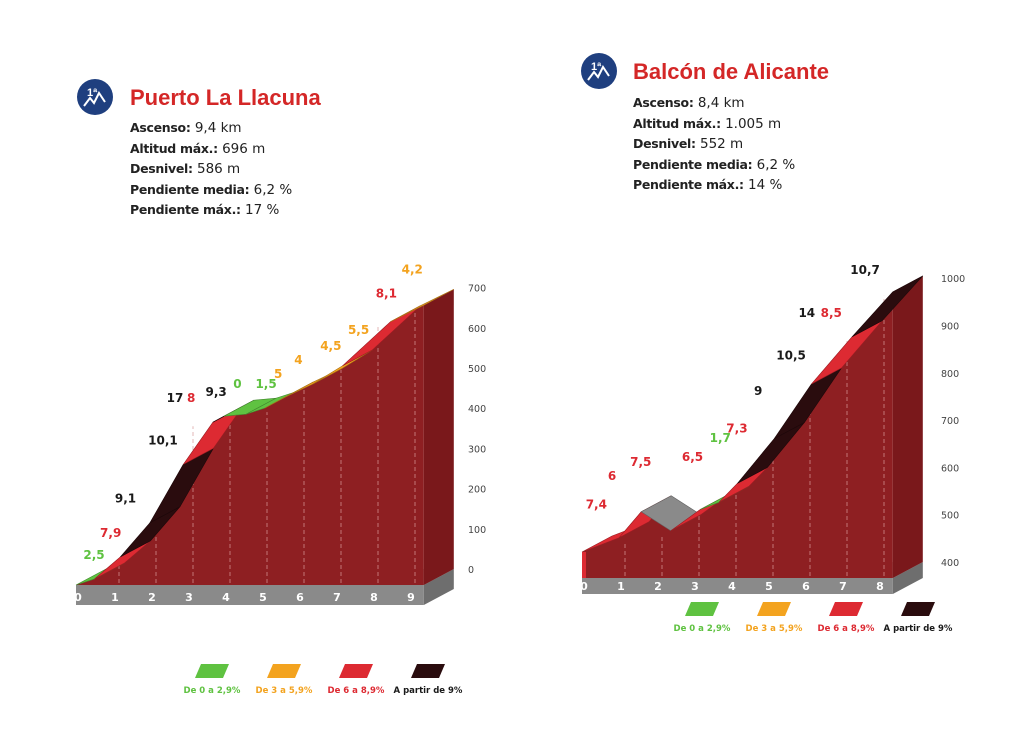 This screenshot has width=1024, height=730. I want to click on stat-row: Ascenso: 9,4 km, so click(211, 128).